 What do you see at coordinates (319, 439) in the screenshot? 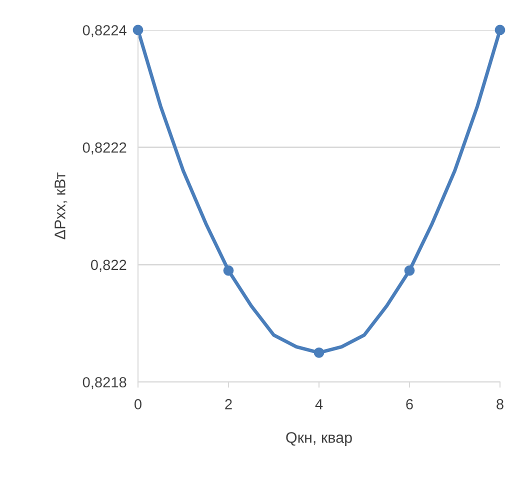
I see `x-axis-title: Qкн, квар` at bounding box center [319, 439].